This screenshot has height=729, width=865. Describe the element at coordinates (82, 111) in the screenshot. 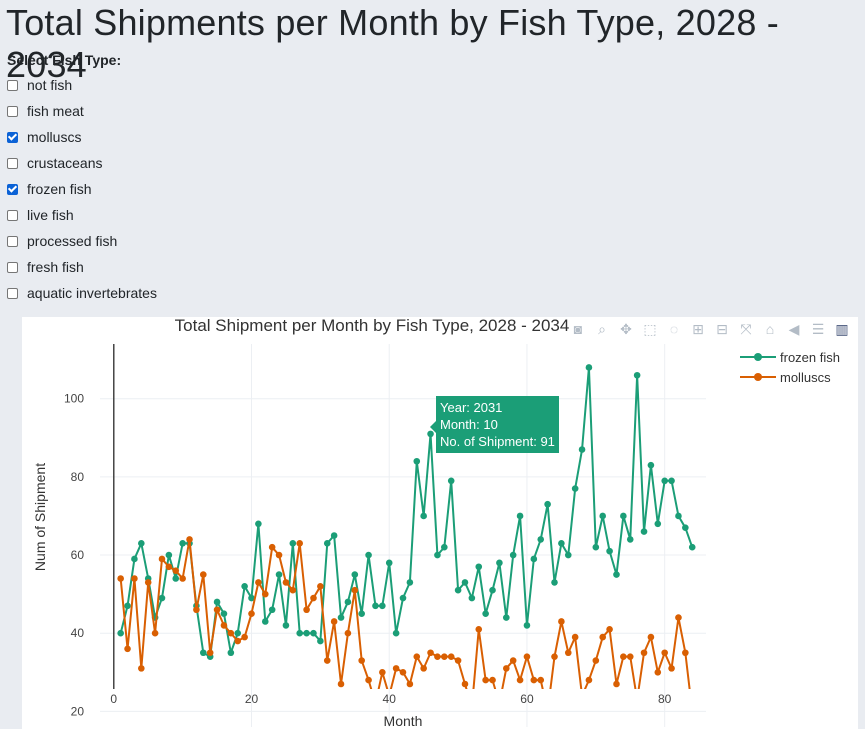

I see `fish-type-option: fish meat` at that location.